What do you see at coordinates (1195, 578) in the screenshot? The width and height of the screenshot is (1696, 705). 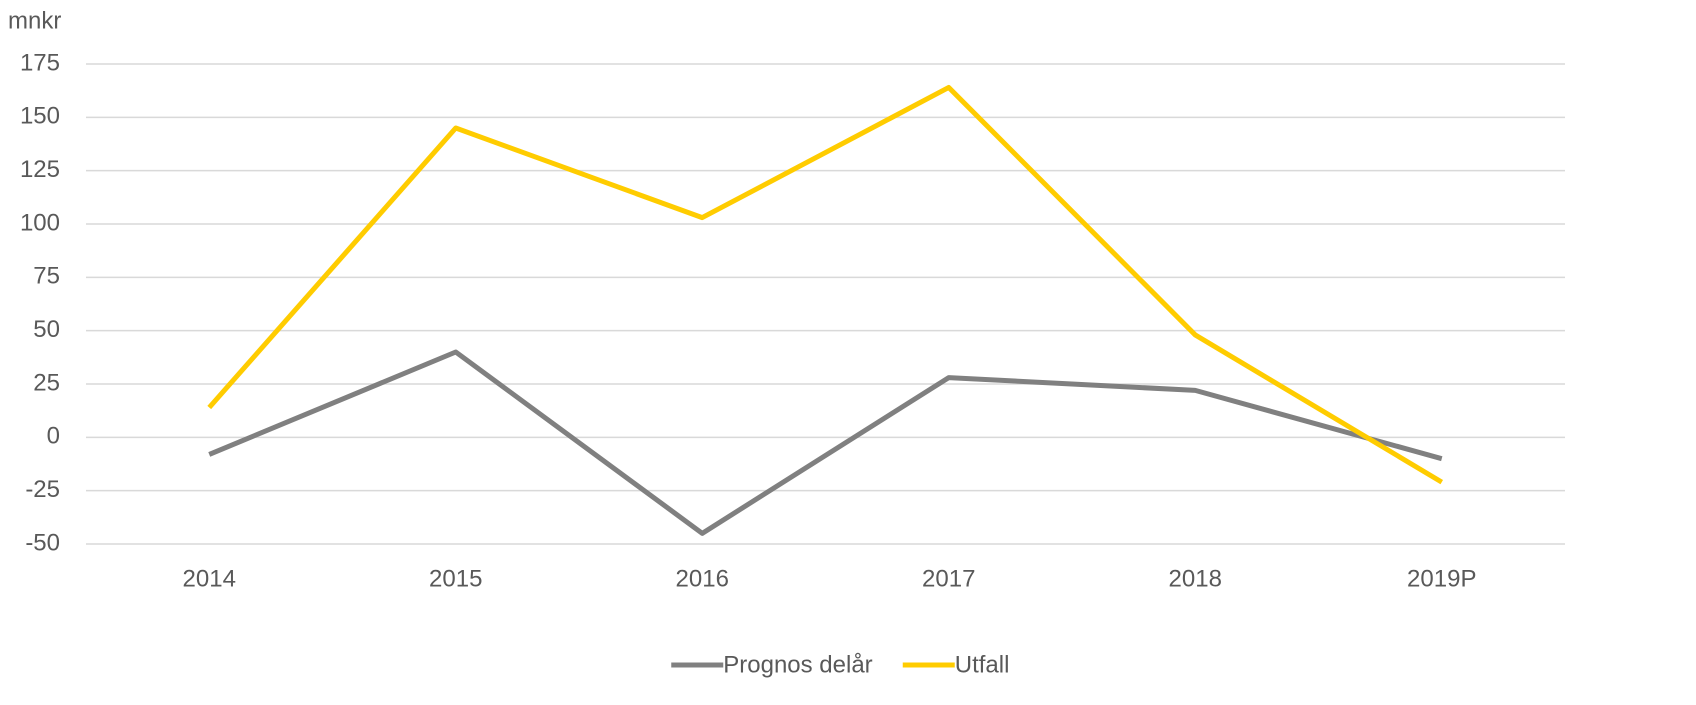 I see `x-tick-label: 2018` at bounding box center [1195, 578].